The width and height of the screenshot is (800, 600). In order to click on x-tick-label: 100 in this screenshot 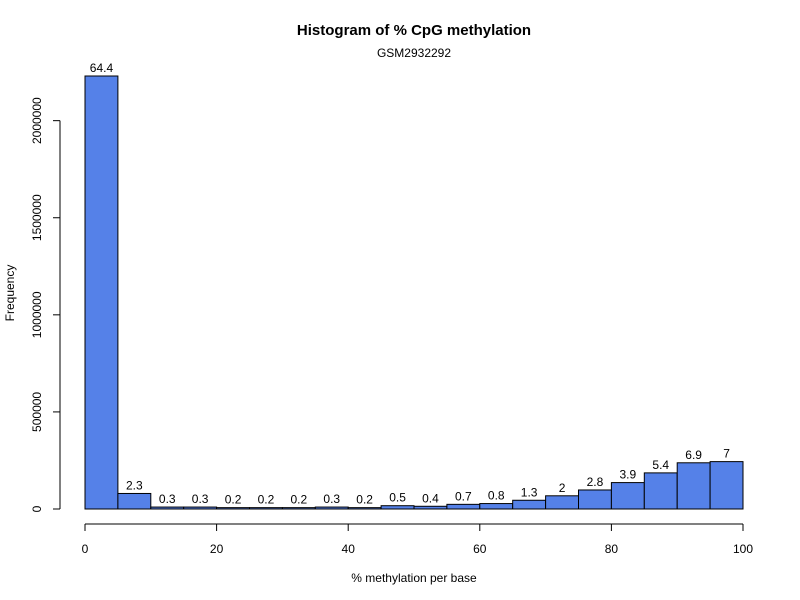, I will do `click(743, 549)`.